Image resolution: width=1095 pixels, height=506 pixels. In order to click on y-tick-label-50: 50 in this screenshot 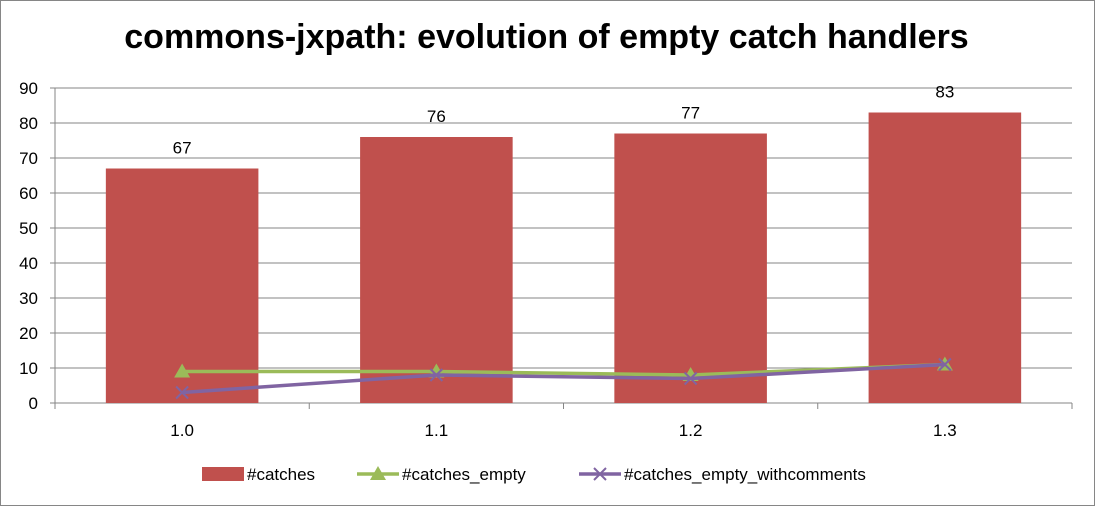, I will do `click(28, 228)`.